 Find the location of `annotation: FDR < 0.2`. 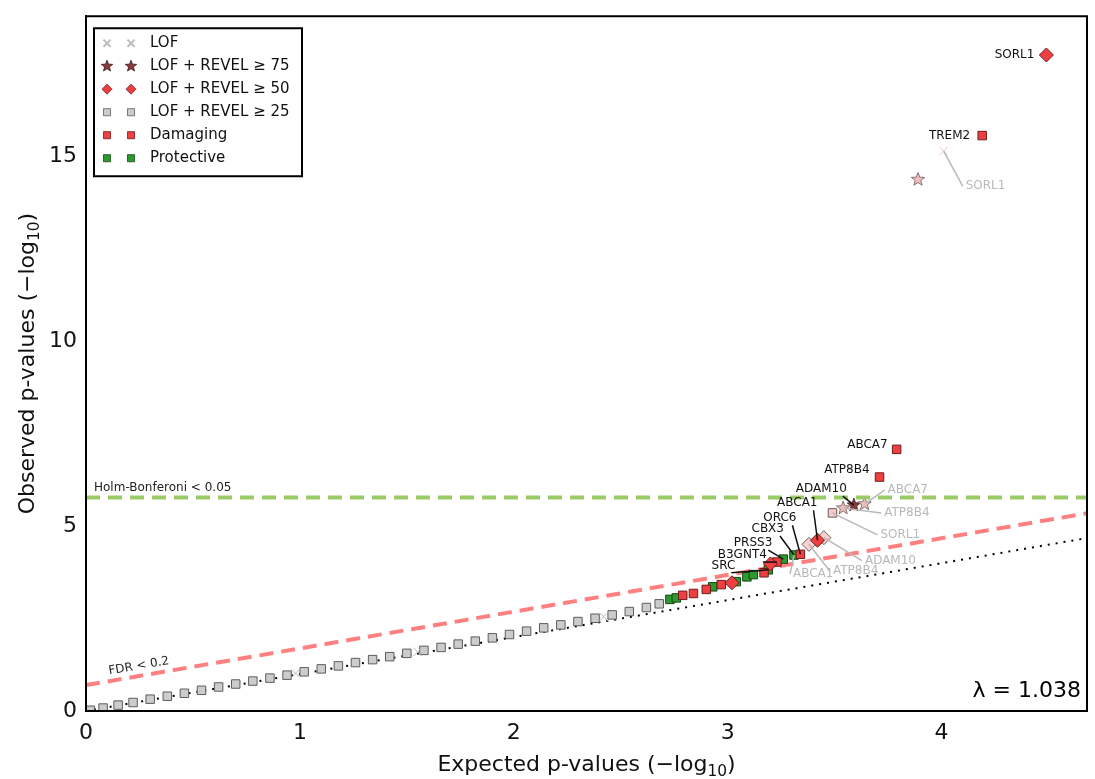

annotation: FDR < 0.2 is located at coordinates (139, 665).